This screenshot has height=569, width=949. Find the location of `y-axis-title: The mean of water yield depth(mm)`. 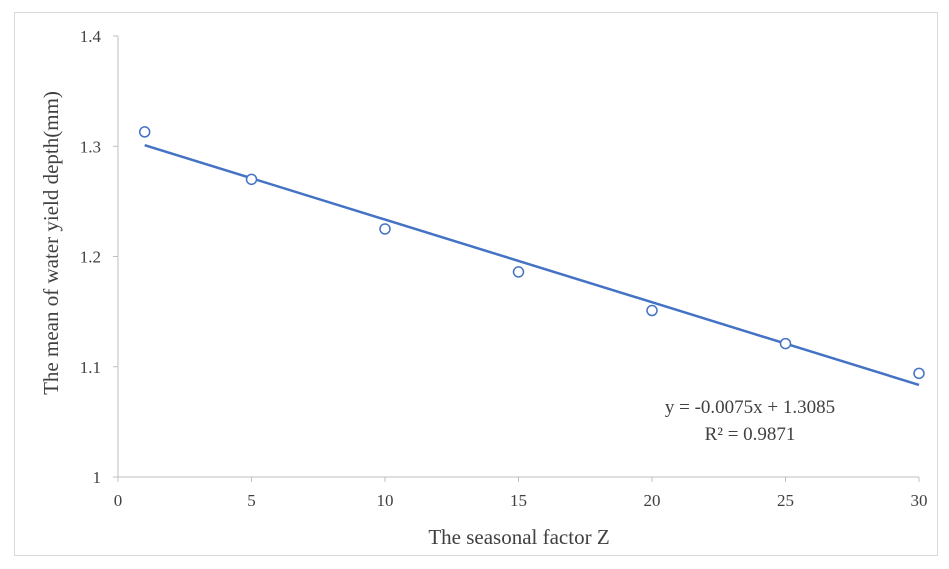

y-axis-title: The mean of water yield depth(mm) is located at coordinates (51, 243).